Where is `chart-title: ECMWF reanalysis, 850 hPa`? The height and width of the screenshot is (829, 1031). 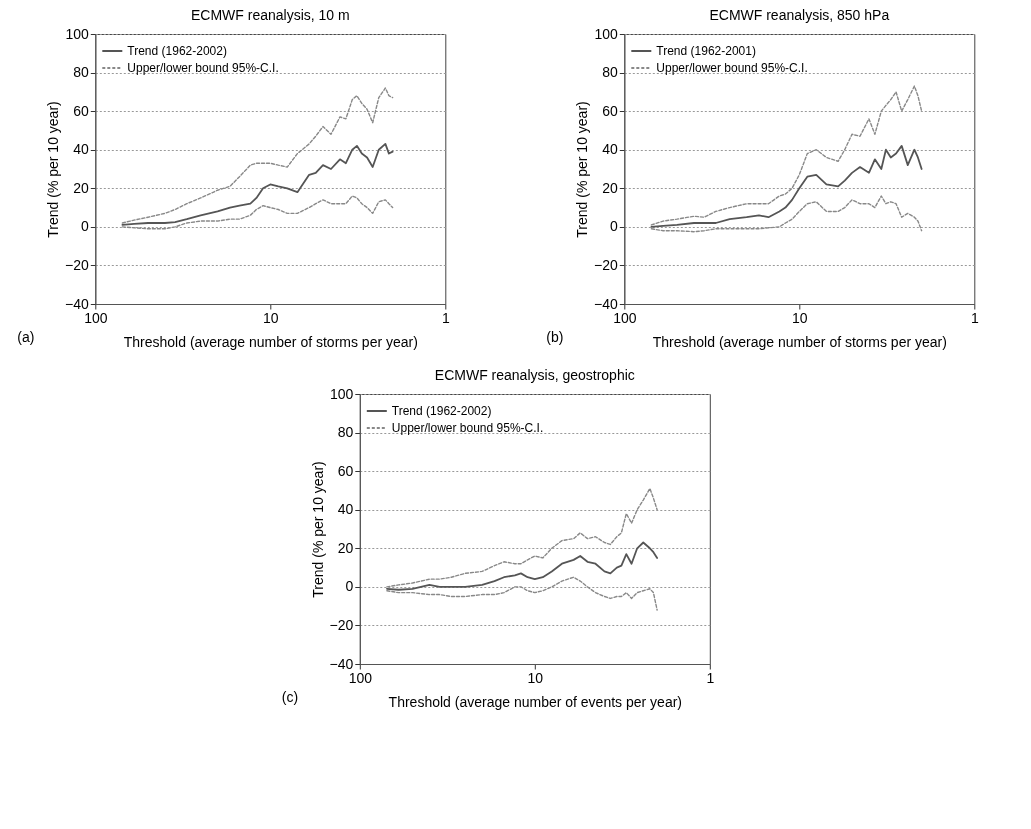 chart-title: ECMWF reanalysis, 850 hPa is located at coordinates (799, 15).